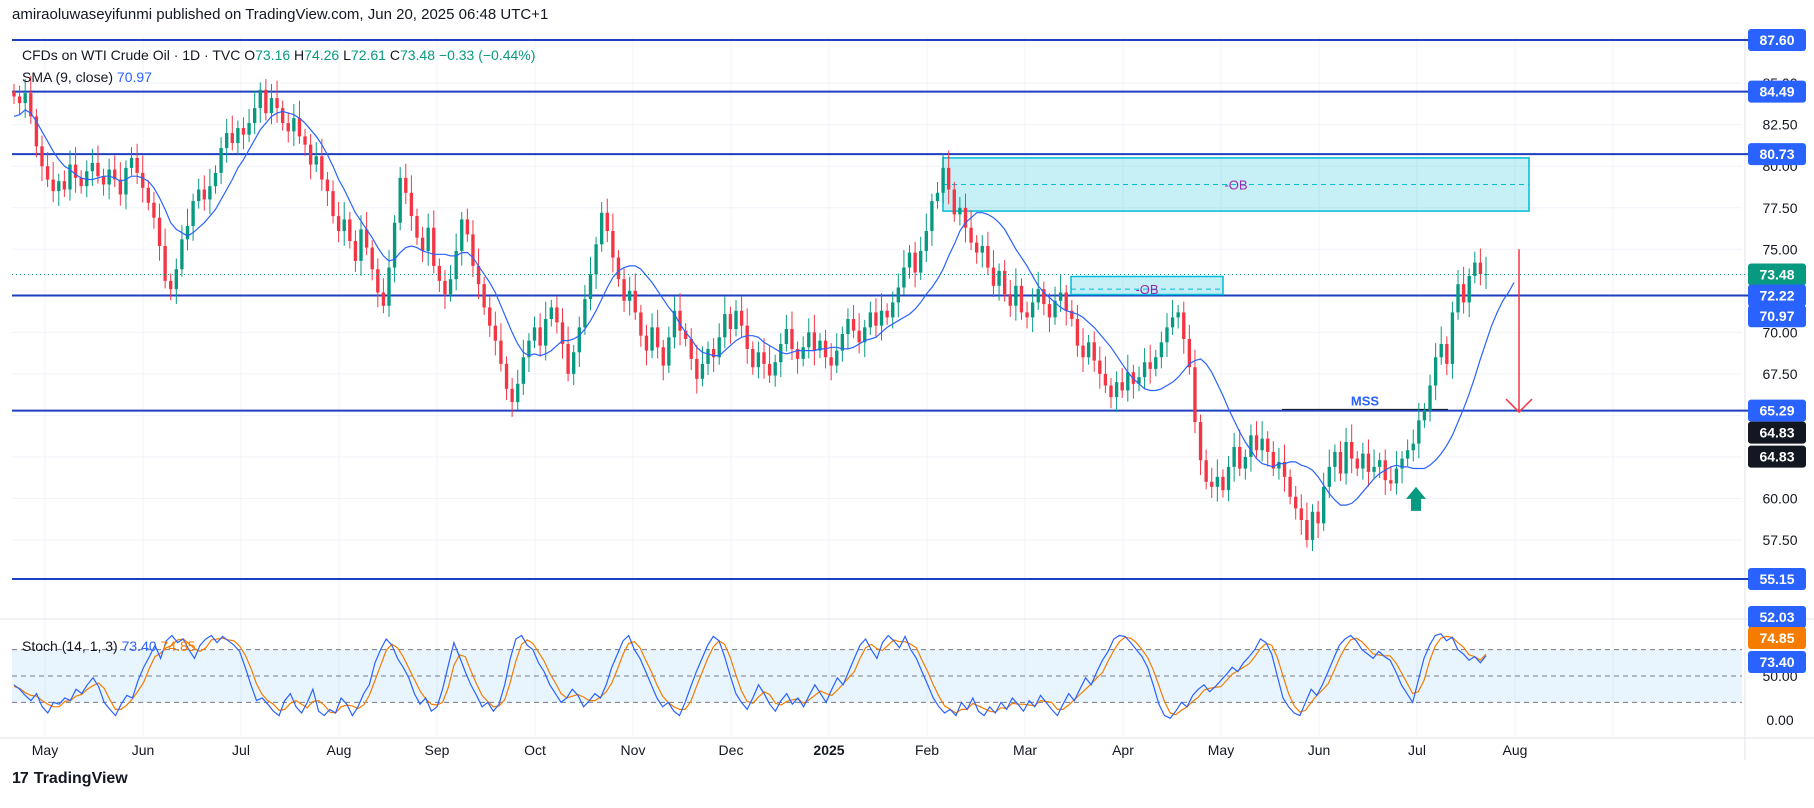 This screenshot has height=808, width=1814. I want to click on x-tick-label: May, so click(45, 750).